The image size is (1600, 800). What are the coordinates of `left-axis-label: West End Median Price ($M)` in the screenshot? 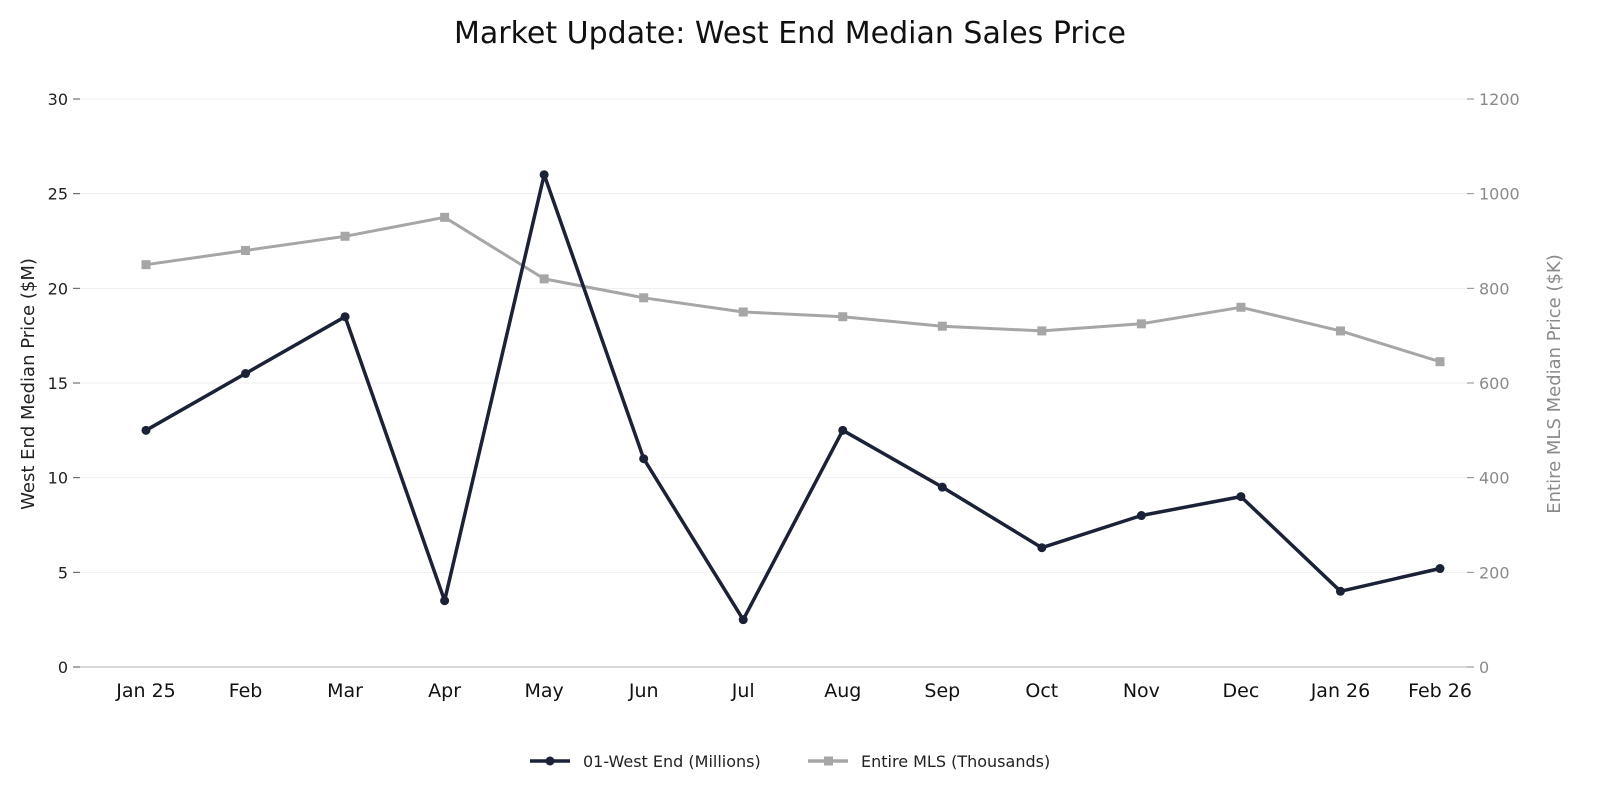 It's located at (28, 384).